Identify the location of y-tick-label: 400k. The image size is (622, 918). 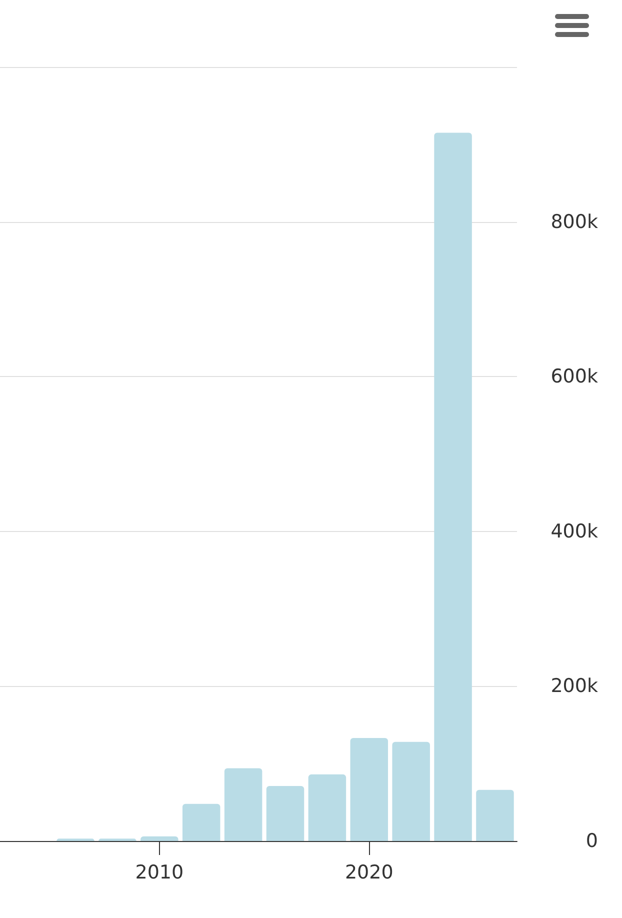
(574, 531).